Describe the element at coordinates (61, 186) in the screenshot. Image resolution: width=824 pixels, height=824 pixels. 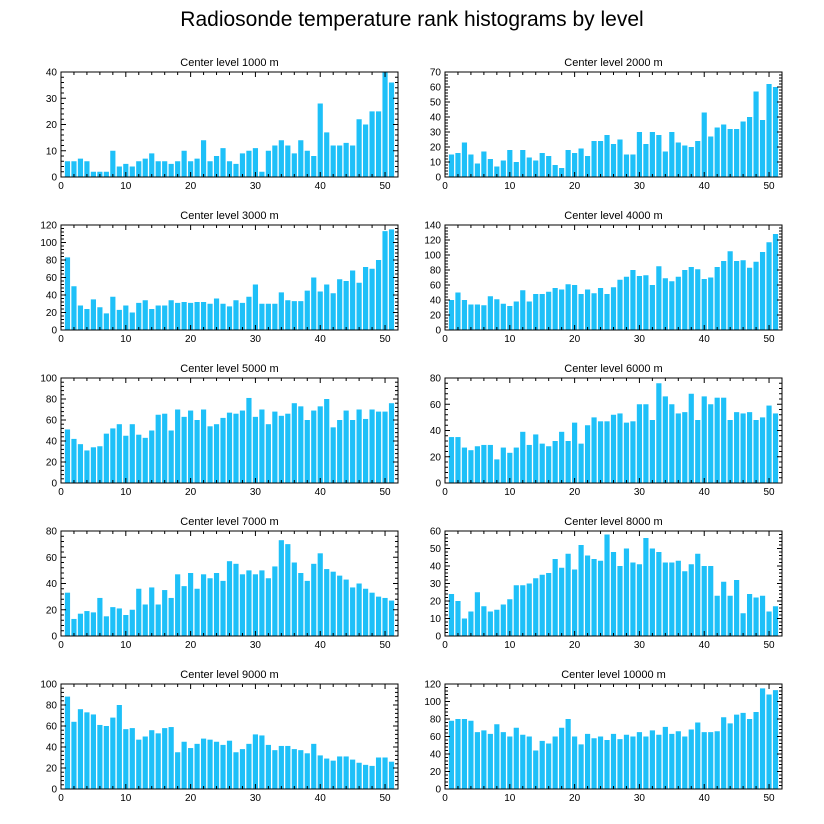
I see `x-tick-label: 0` at that location.